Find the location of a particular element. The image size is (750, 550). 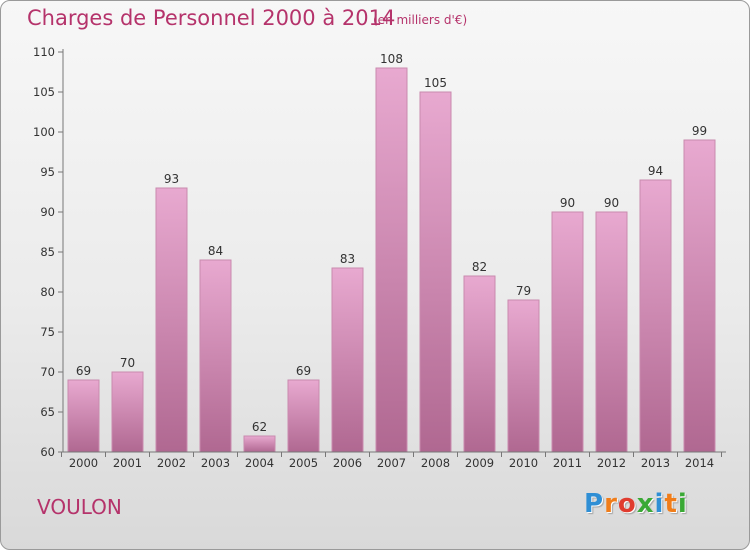

x-tick-label: 2001 is located at coordinates (127, 463).